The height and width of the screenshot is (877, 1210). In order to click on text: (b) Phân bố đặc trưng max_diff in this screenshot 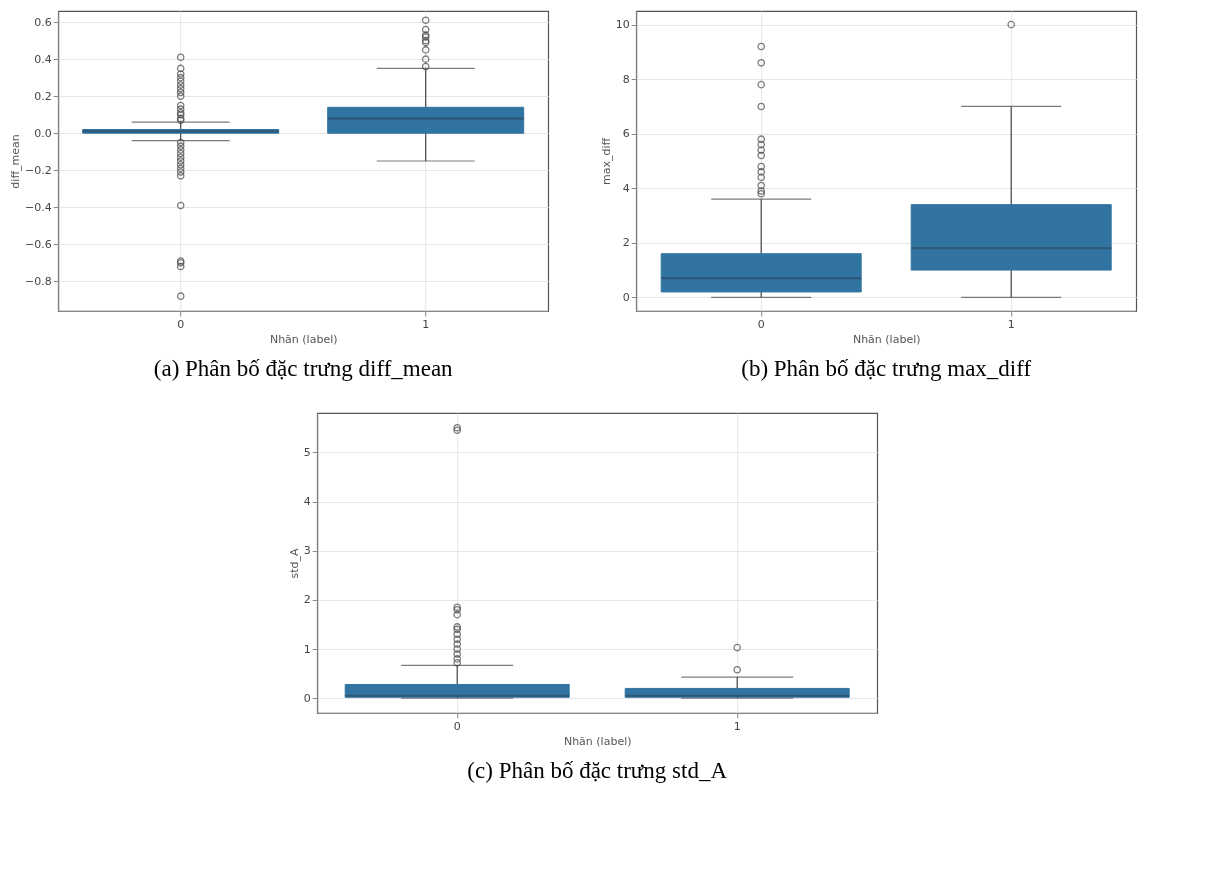, I will do `click(886, 368)`.